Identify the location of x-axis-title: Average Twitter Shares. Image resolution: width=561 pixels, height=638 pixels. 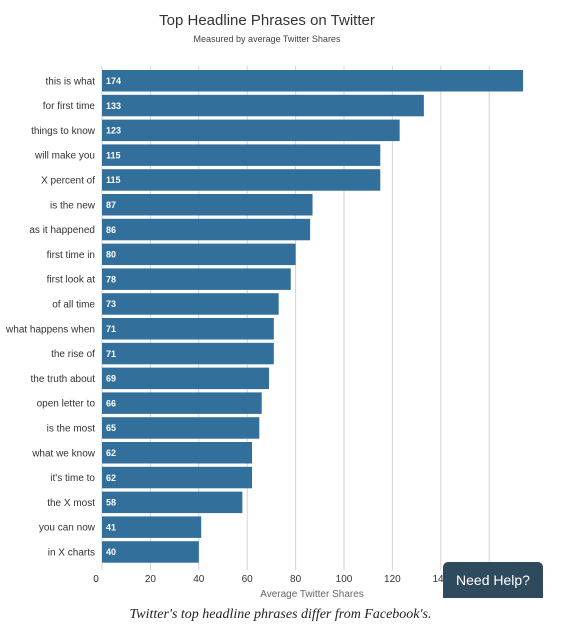
(312, 594).